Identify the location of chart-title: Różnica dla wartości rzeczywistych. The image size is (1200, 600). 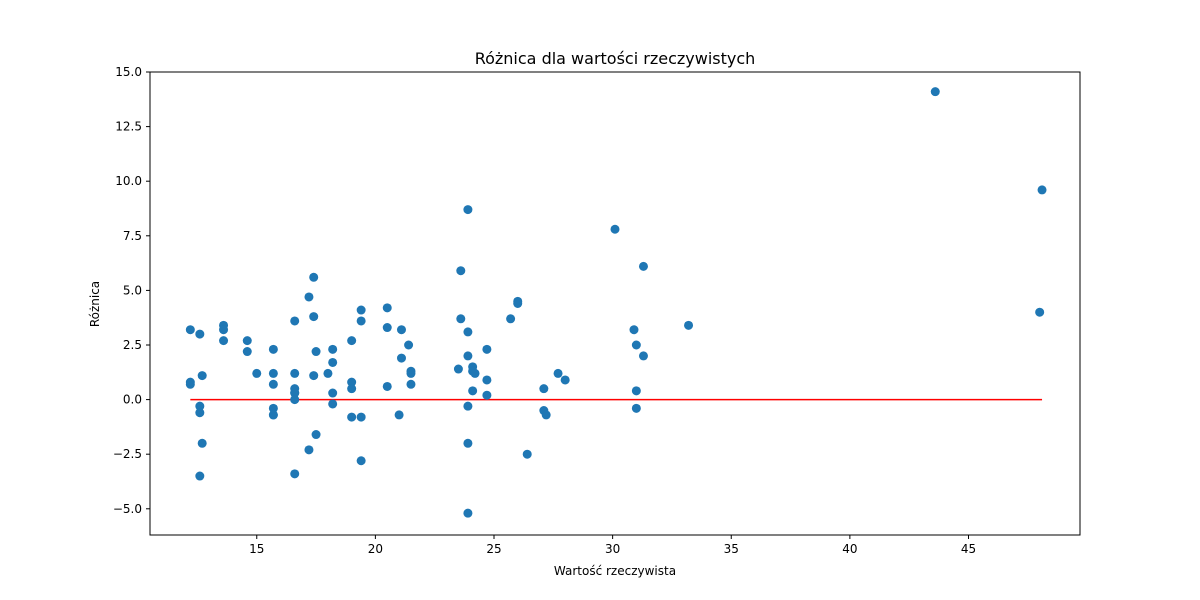
(615, 58).